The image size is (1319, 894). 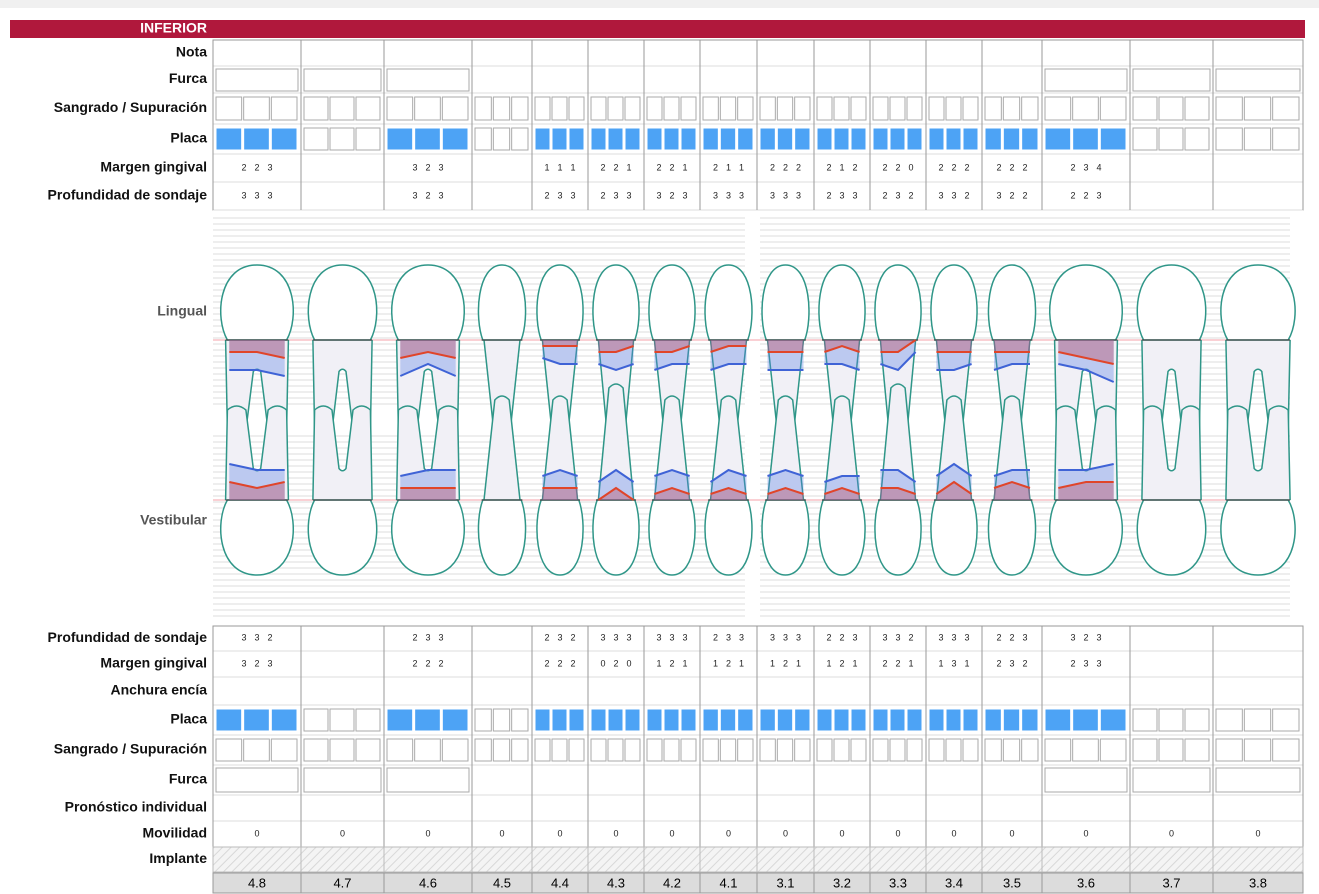 What do you see at coordinates (428, 349) in the screenshot?
I see `gingival-area` at bounding box center [428, 349].